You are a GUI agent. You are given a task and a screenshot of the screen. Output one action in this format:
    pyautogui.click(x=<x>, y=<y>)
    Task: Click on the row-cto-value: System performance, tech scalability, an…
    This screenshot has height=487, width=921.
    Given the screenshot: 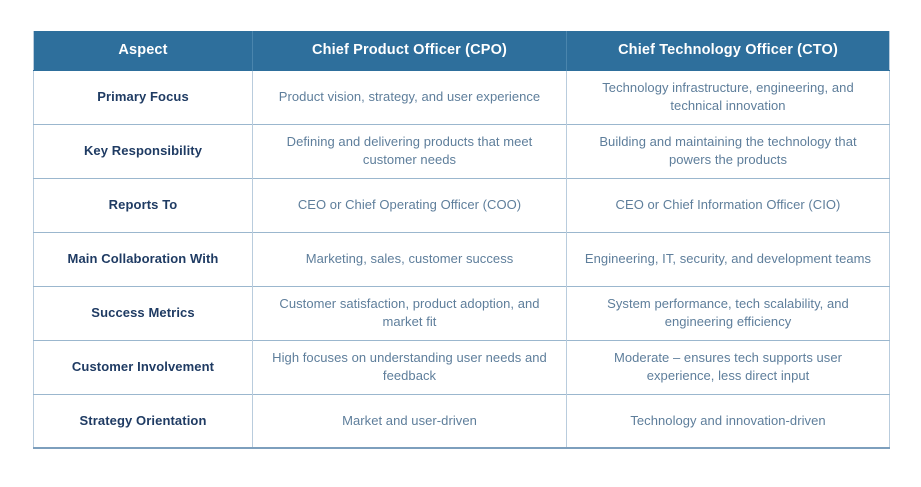 What is the action you would take?
    pyautogui.click(x=728, y=312)
    